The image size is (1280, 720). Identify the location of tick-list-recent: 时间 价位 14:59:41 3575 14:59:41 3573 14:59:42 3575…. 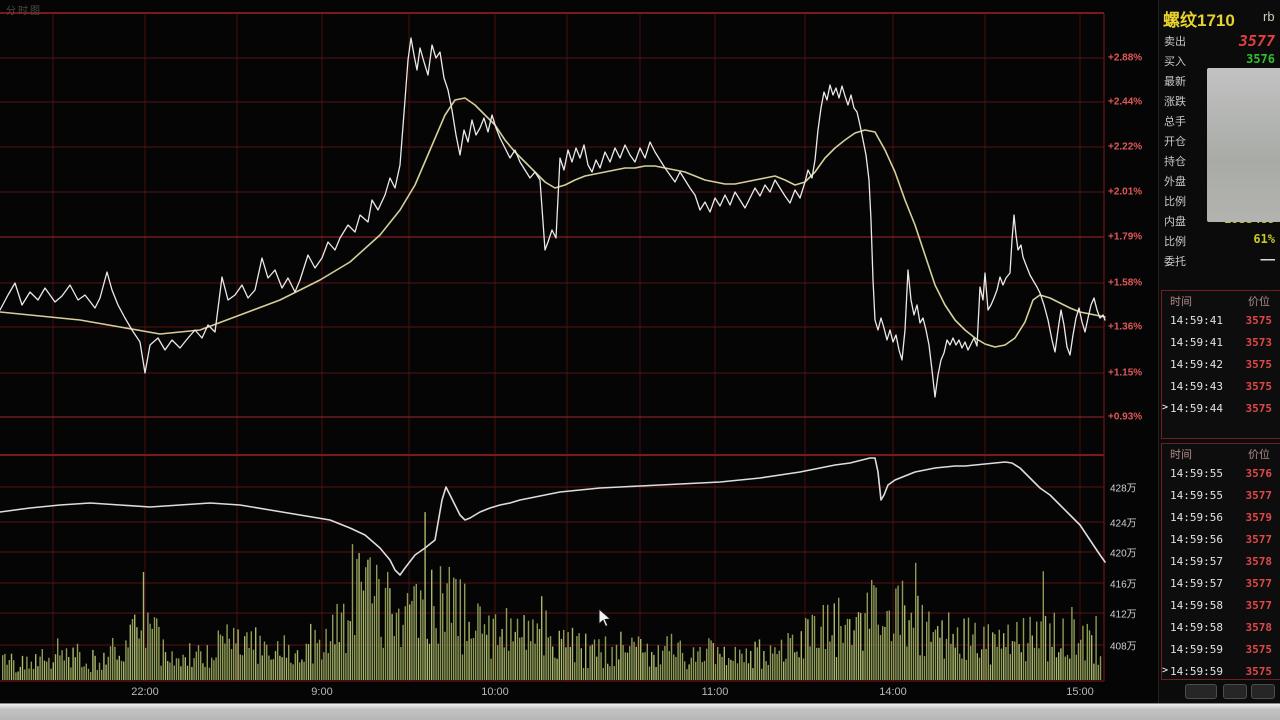
(1220, 364).